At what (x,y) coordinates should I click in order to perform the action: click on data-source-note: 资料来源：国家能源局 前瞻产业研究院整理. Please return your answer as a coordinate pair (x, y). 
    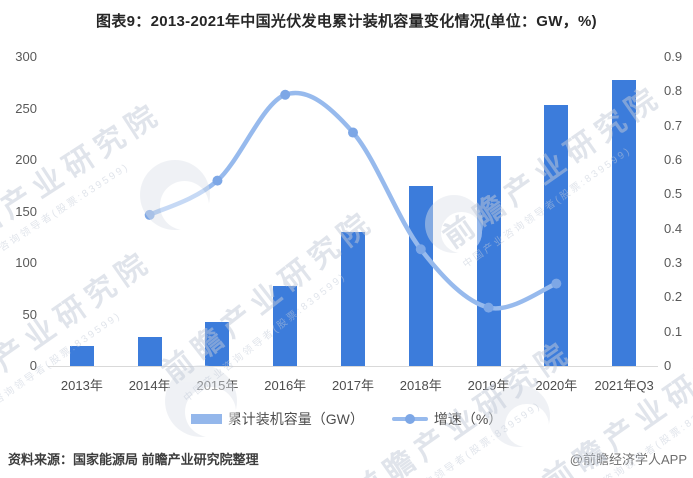
    Looking at the image, I should click on (133, 459).